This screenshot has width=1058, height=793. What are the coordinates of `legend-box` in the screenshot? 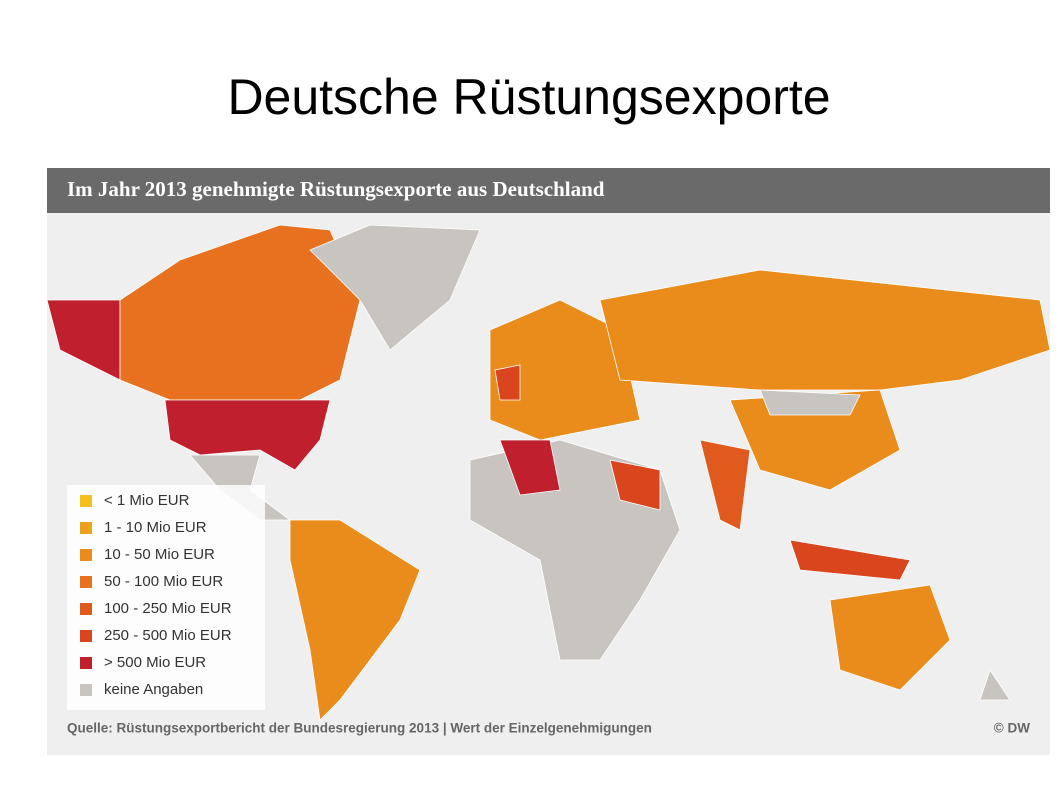 It's located at (166, 597).